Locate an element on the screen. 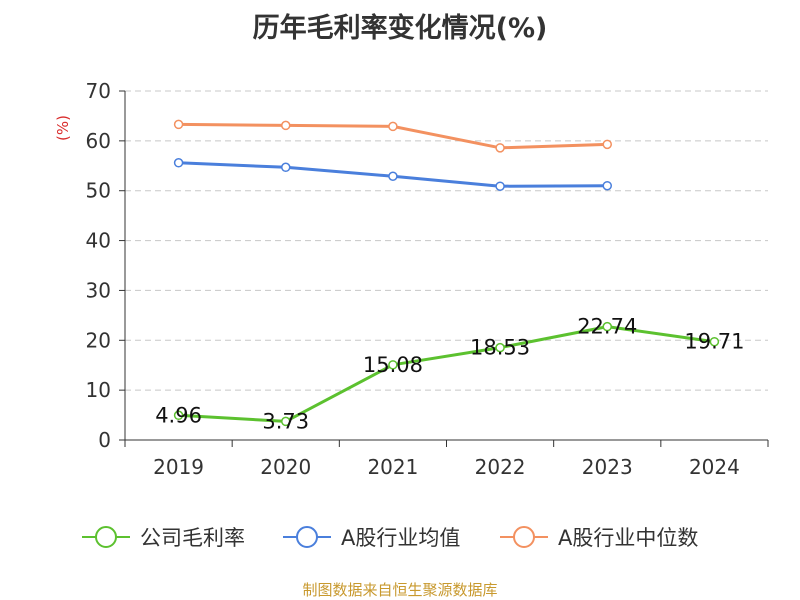 The height and width of the screenshot is (600, 800). y-tick-label: 60 is located at coordinates (98, 141).